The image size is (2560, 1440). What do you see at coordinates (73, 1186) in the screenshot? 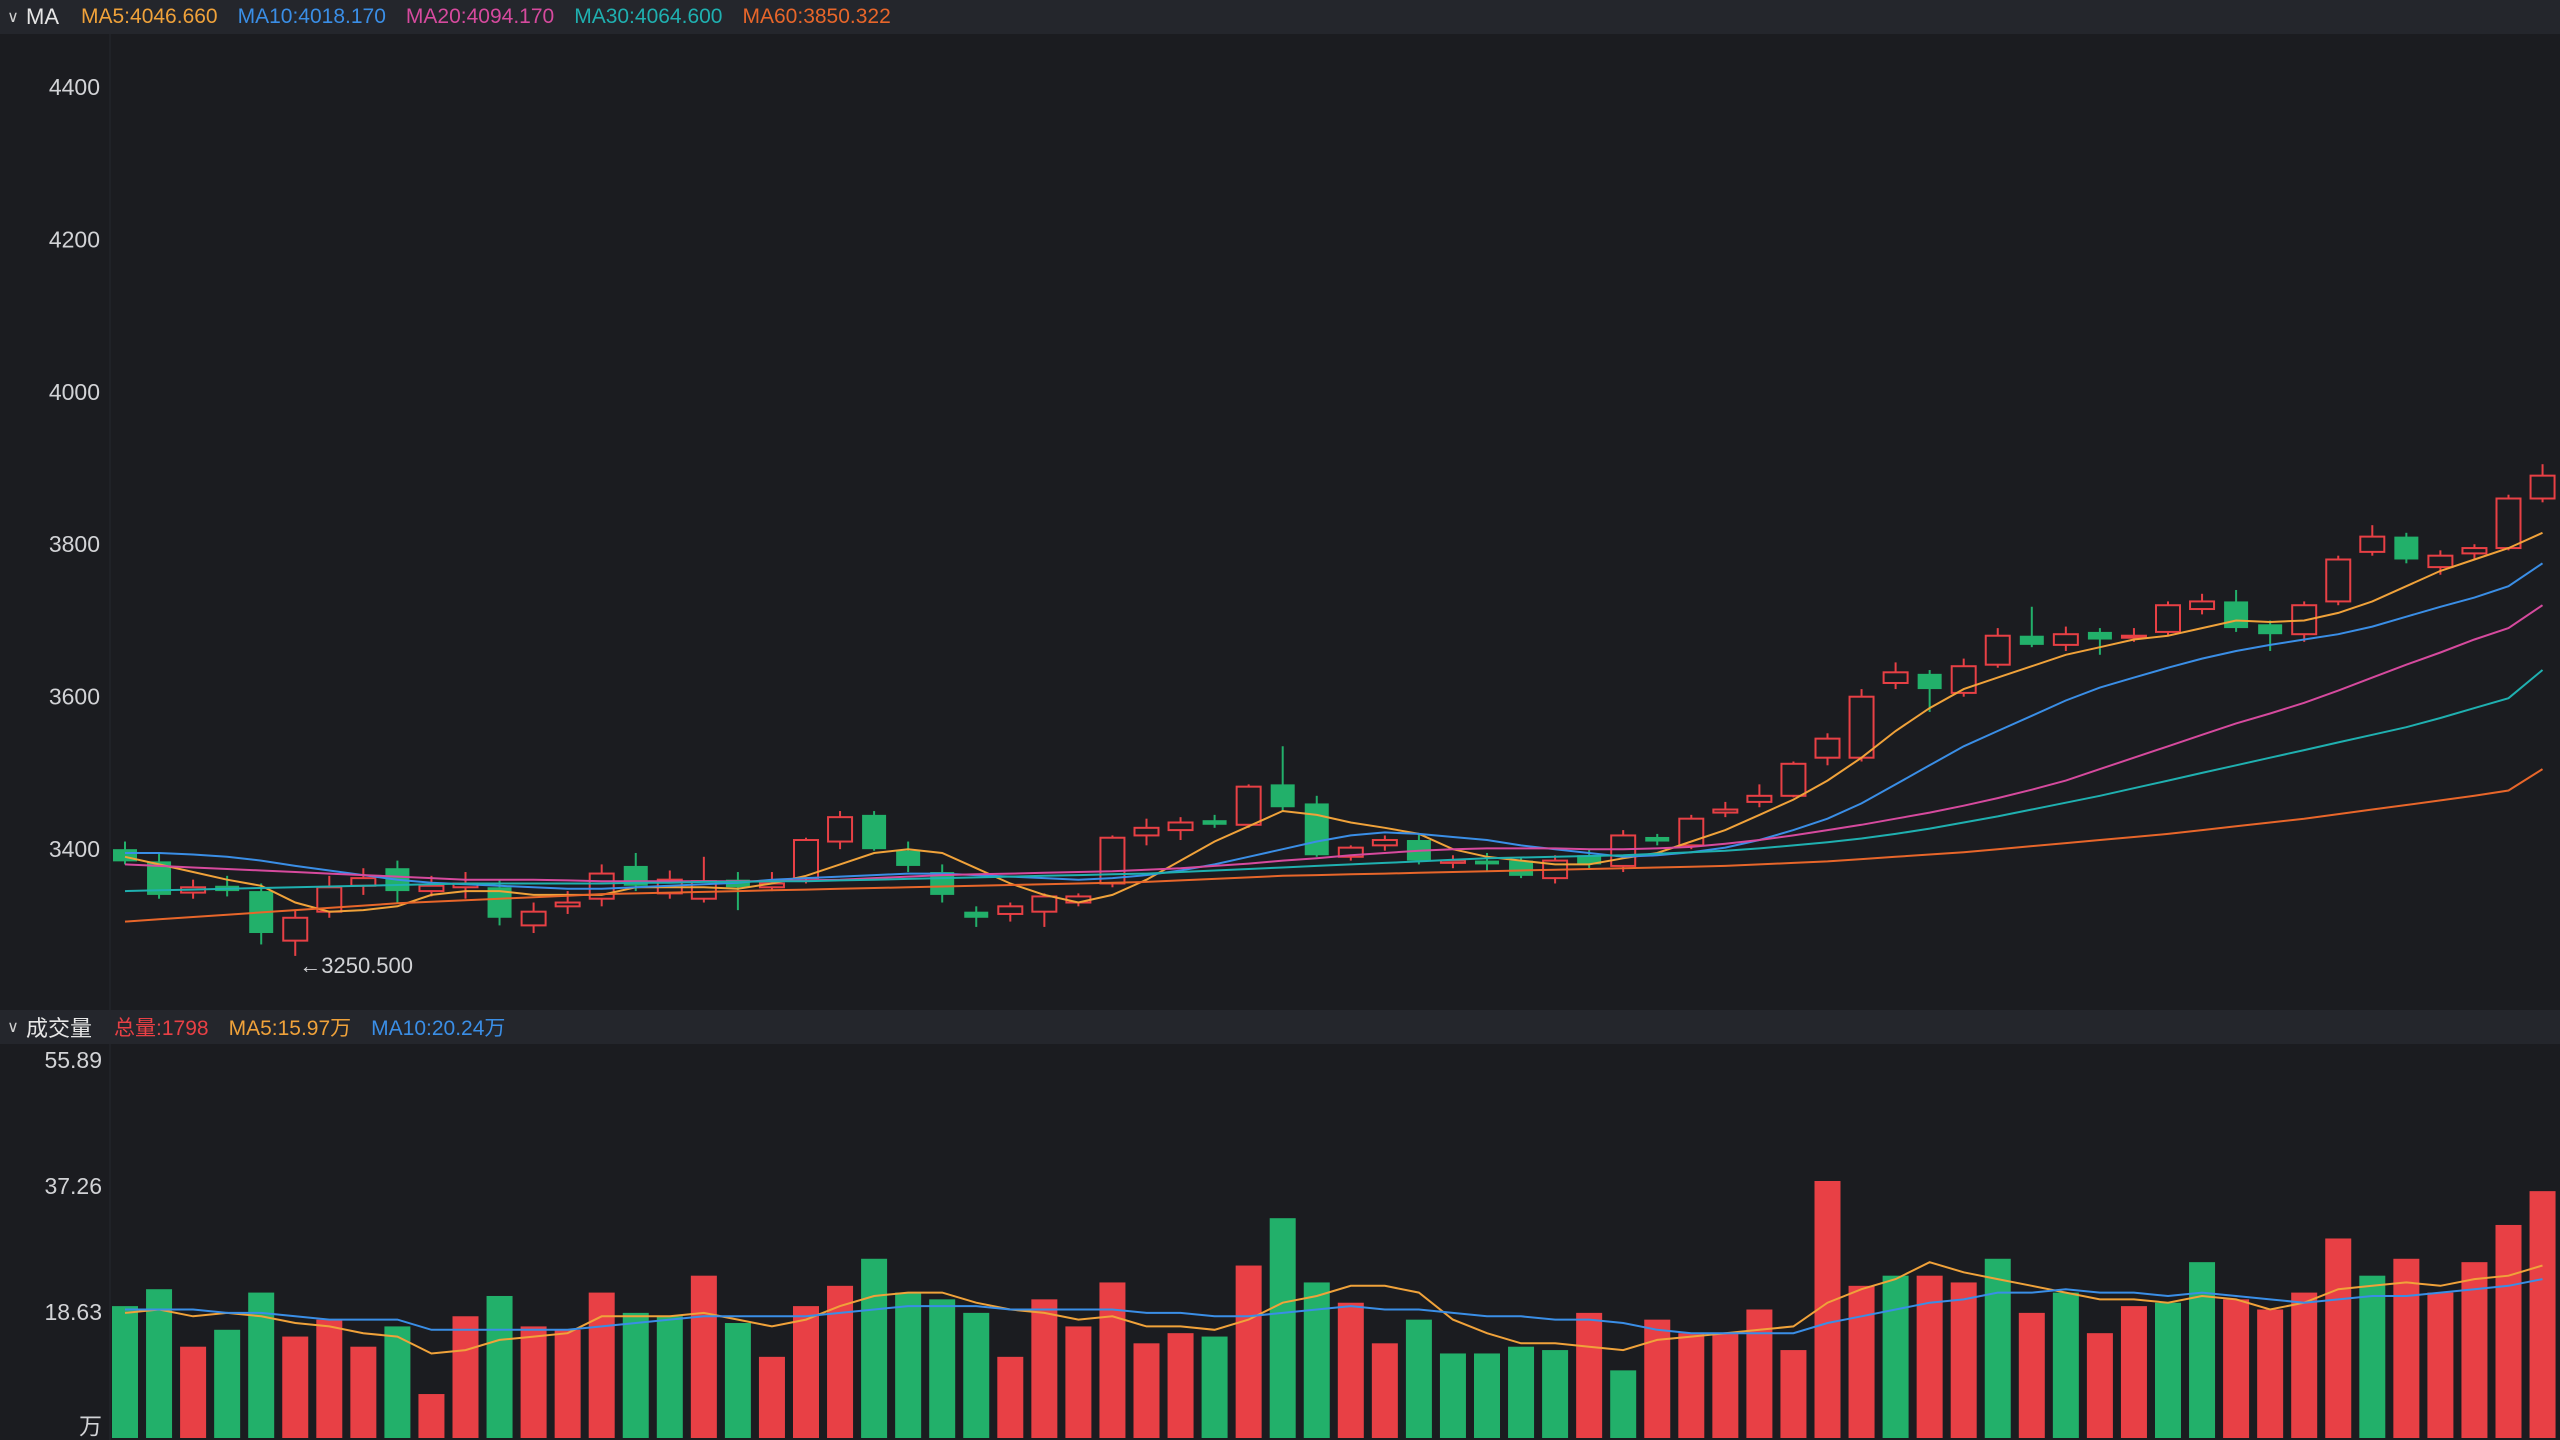
I see `volume-y-tick: 37.26` at bounding box center [73, 1186].